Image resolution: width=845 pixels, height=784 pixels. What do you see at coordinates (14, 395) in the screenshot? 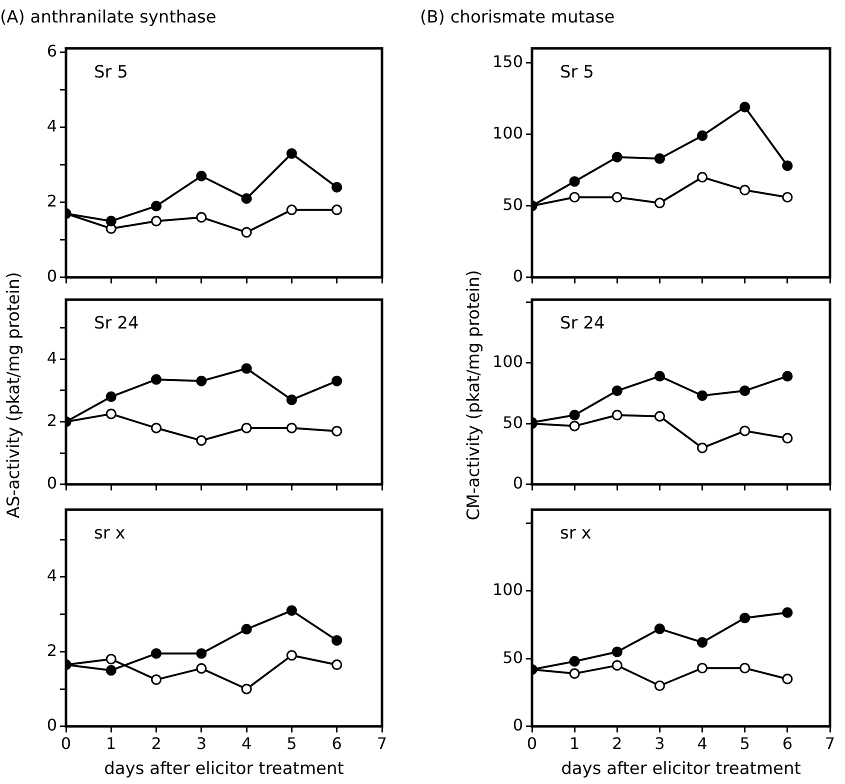
I see `y-axis-title: AS-activity (pkat/mg protein)` at bounding box center [14, 395].